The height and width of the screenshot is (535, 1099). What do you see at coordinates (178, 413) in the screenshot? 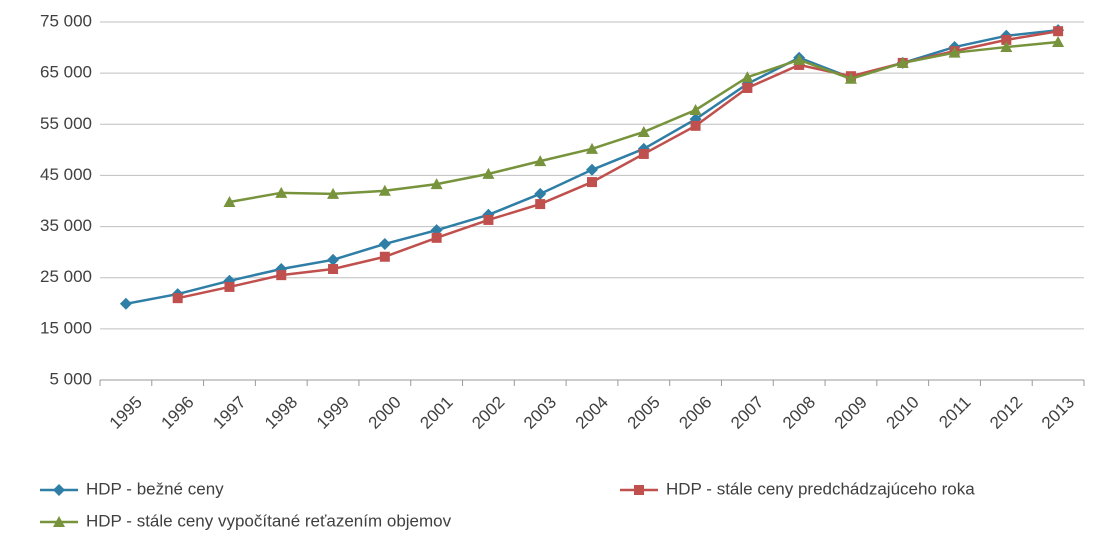
I see `x-tick-label: 1996` at bounding box center [178, 413].